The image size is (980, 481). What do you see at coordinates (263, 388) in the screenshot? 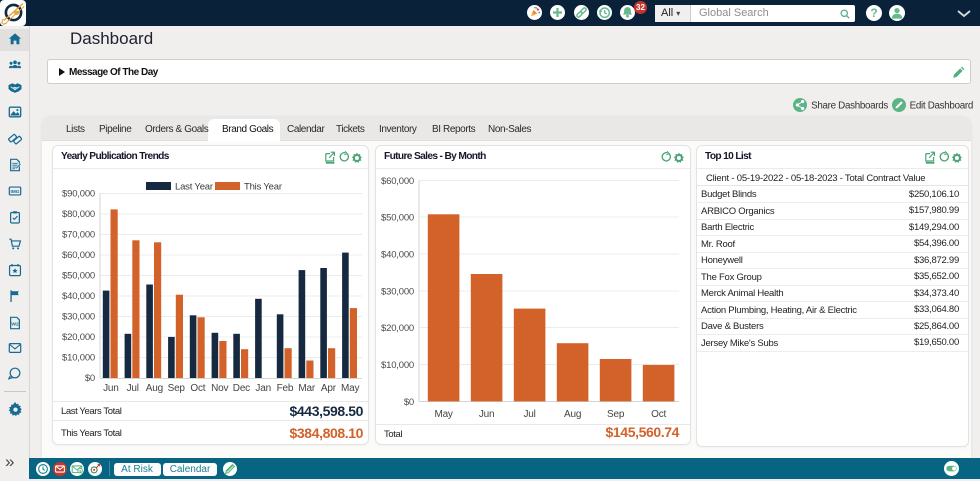
I see `svg-text: Jan` at bounding box center [263, 388].